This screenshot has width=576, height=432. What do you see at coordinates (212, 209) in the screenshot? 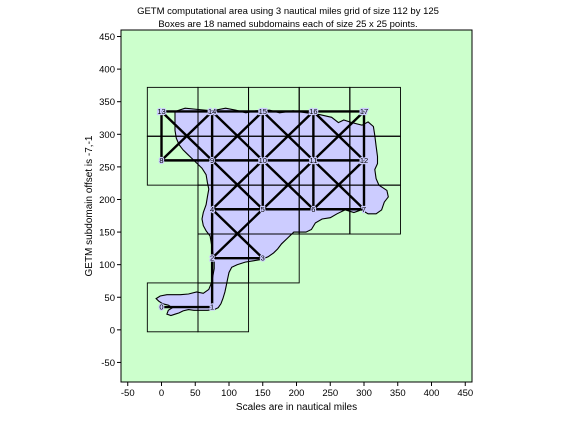
I see `subdomain-label: 4` at bounding box center [212, 209].